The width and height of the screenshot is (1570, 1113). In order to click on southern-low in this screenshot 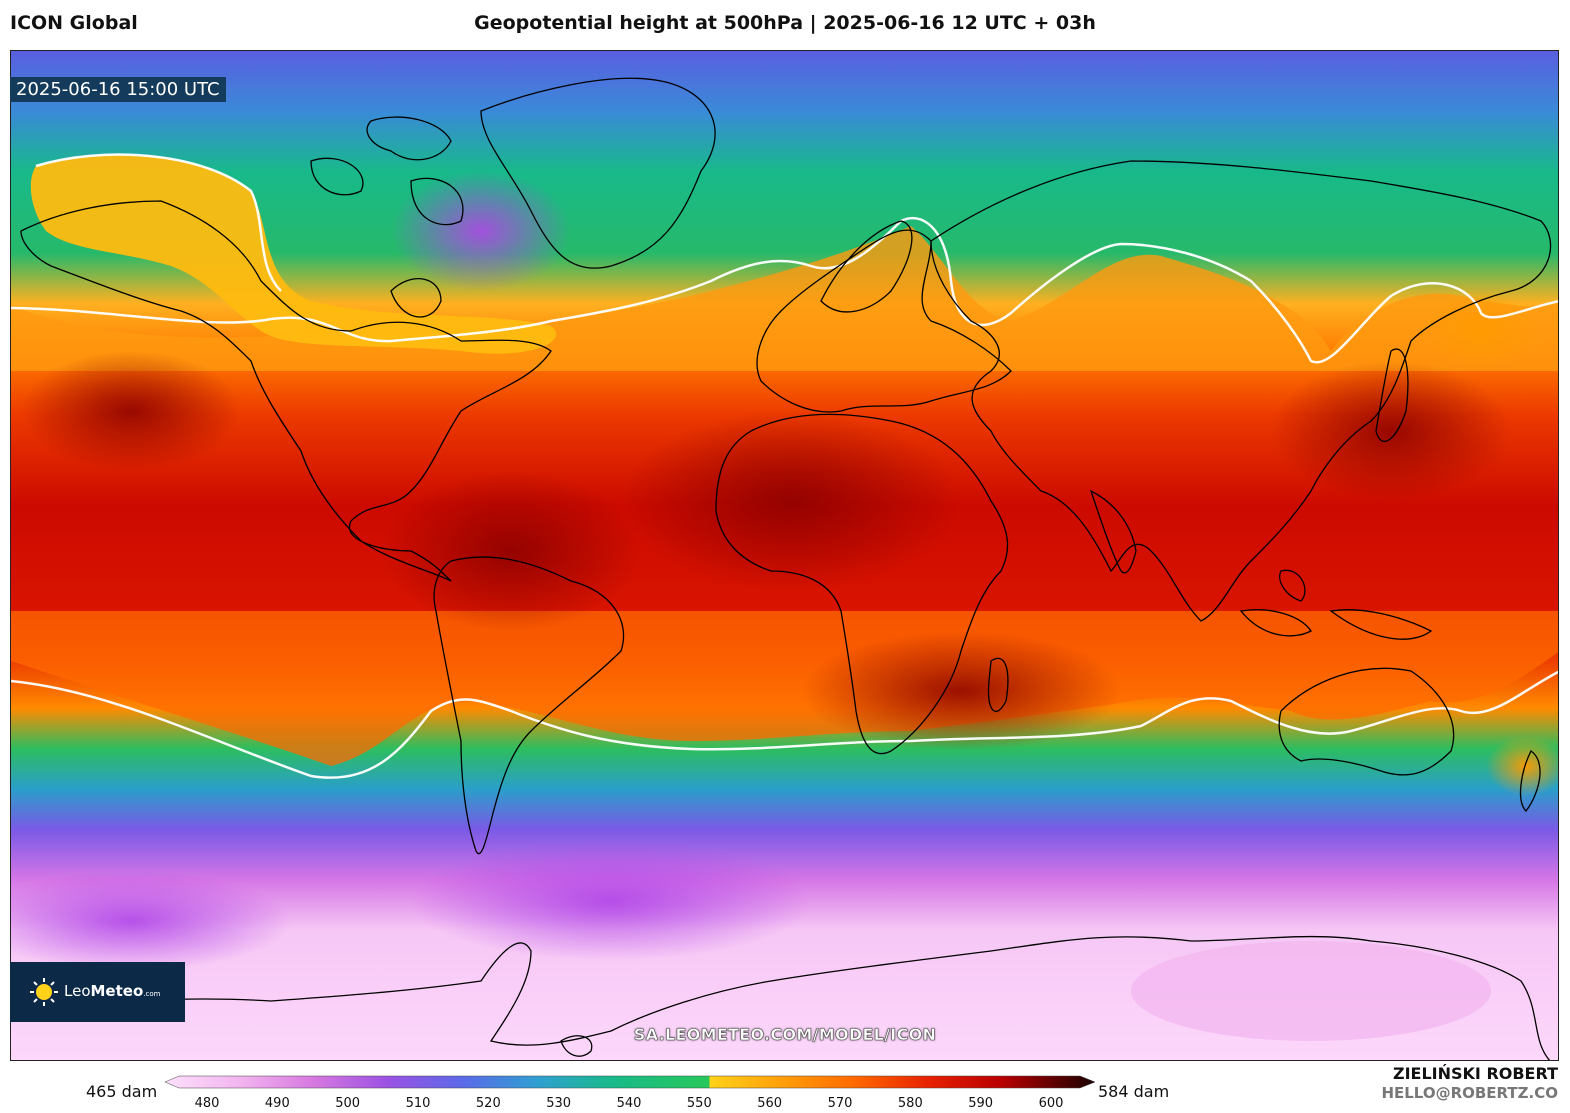, I will do `click(611, 901)`.